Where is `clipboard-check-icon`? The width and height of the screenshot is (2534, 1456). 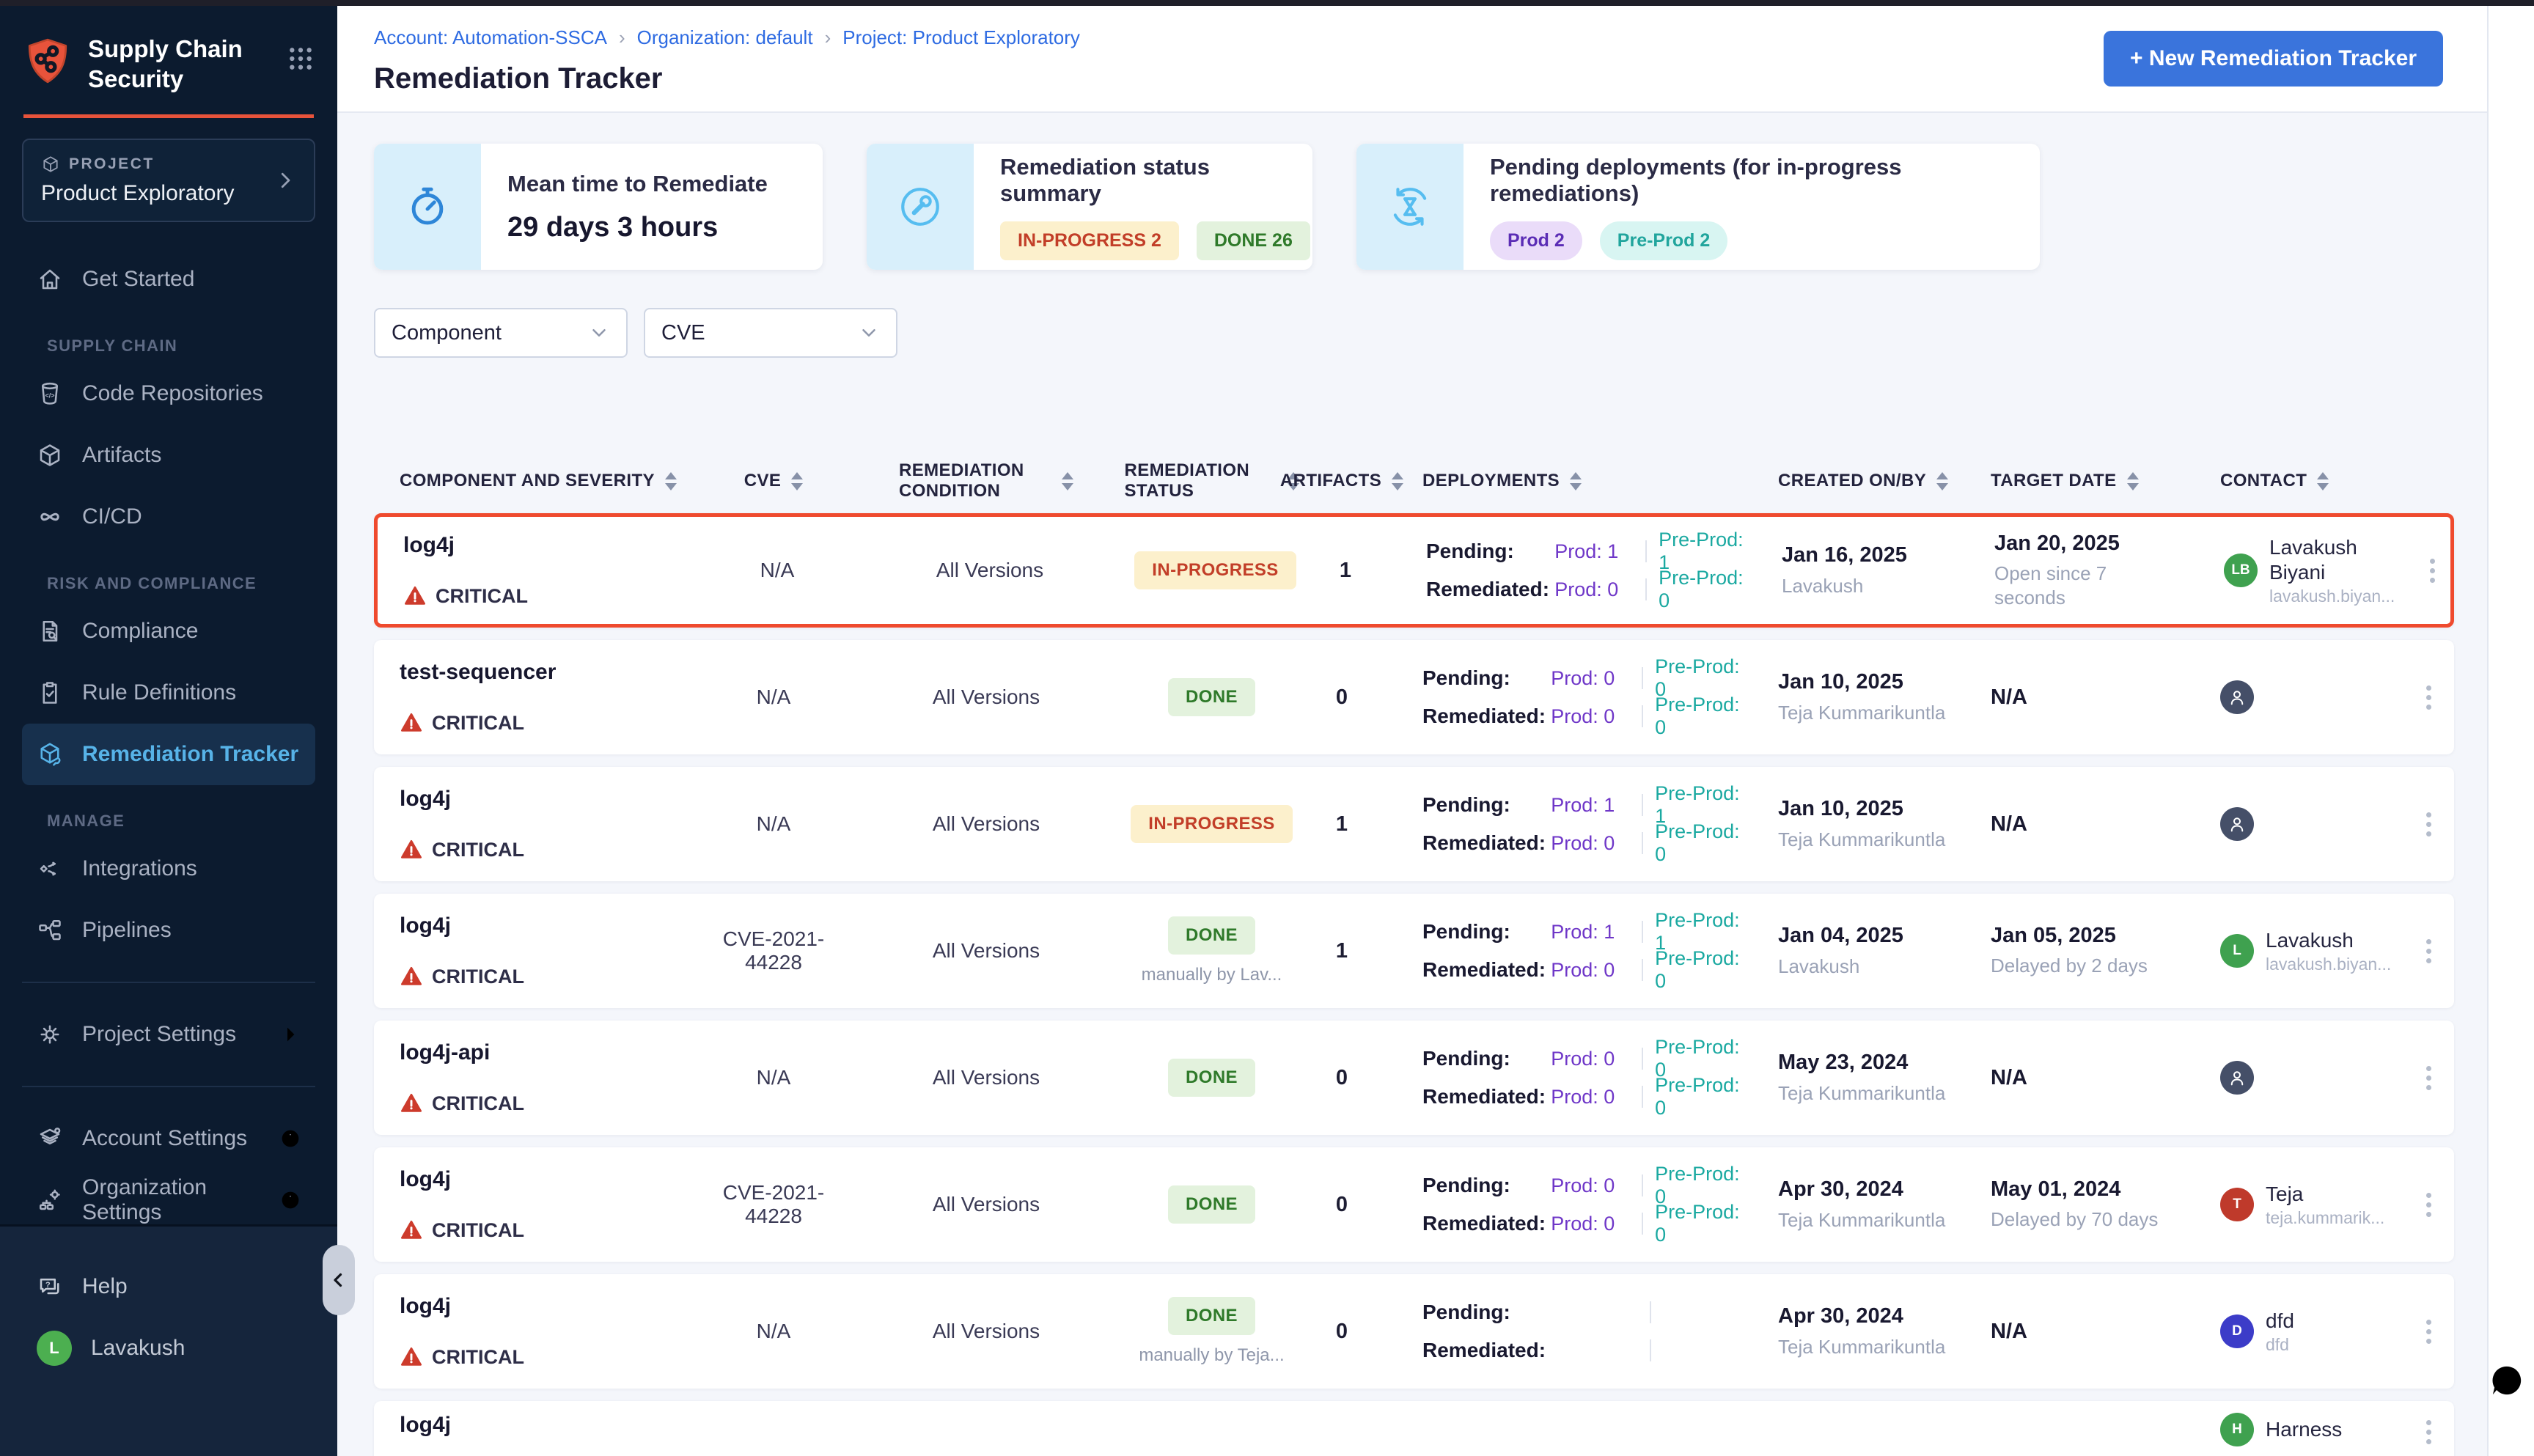
clipboard-check-icon is located at coordinates (50, 693).